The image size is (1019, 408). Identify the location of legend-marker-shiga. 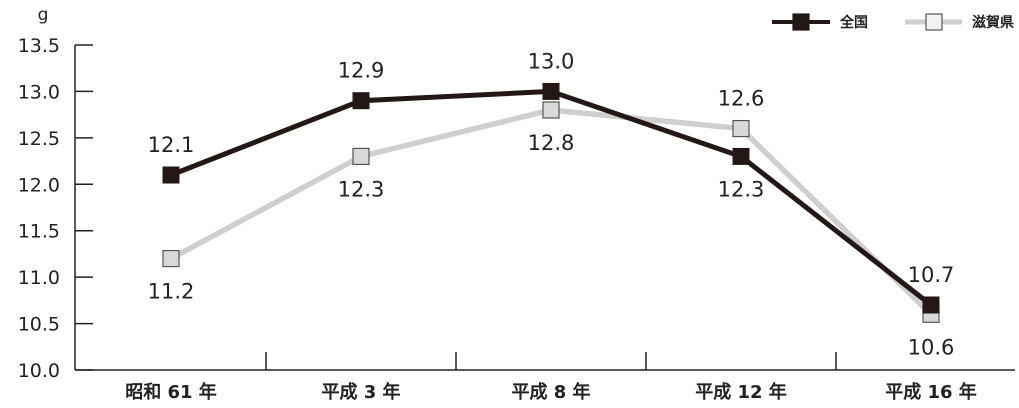
(934, 22).